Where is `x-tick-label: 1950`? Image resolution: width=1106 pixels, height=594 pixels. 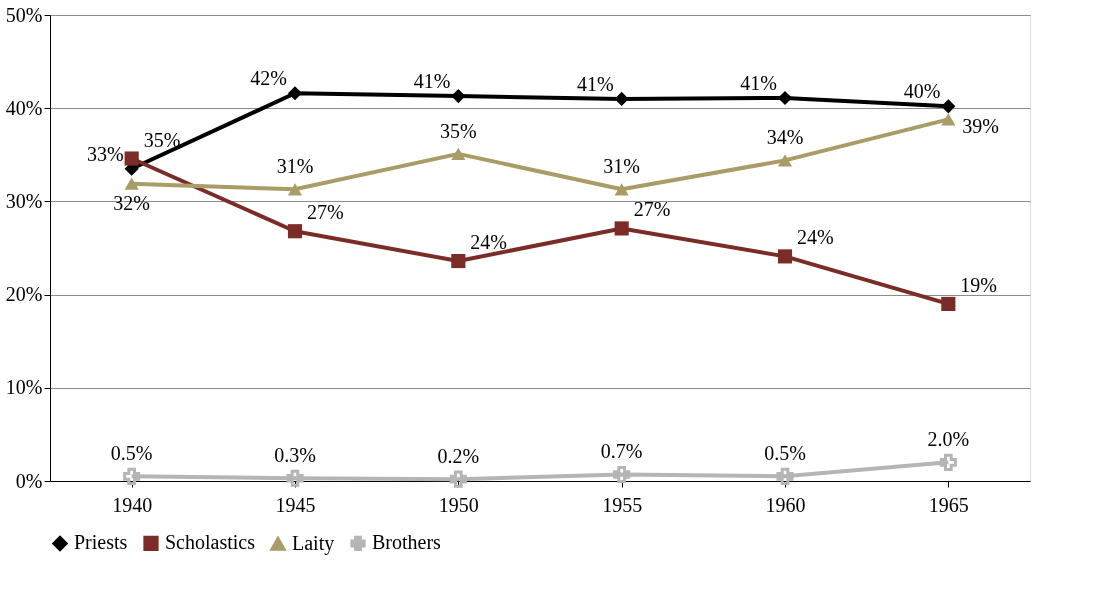
x-tick-label: 1950 is located at coordinates (458, 504).